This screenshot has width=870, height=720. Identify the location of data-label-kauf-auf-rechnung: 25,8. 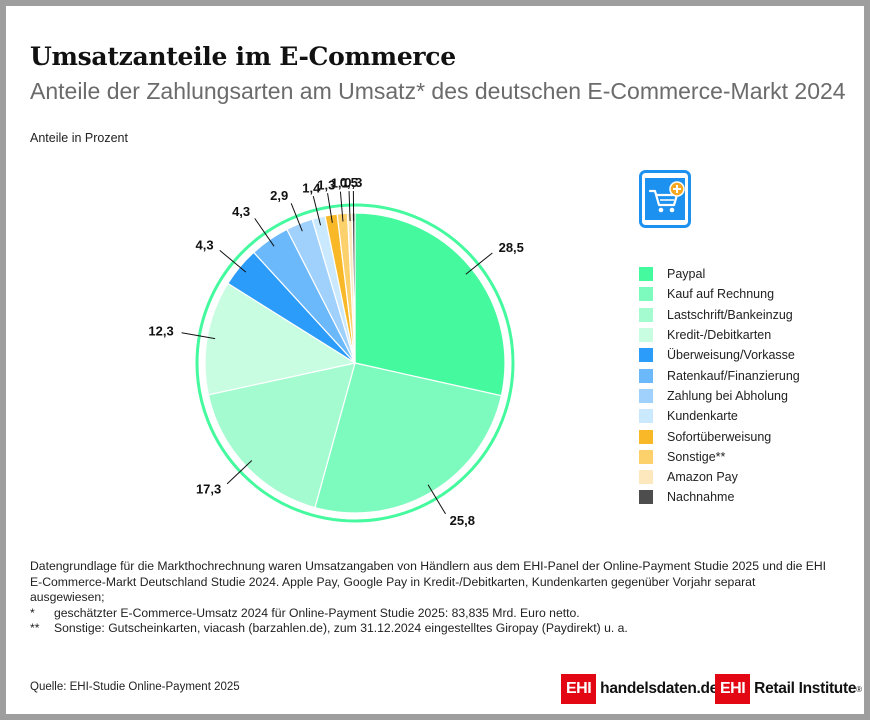
(462, 520).